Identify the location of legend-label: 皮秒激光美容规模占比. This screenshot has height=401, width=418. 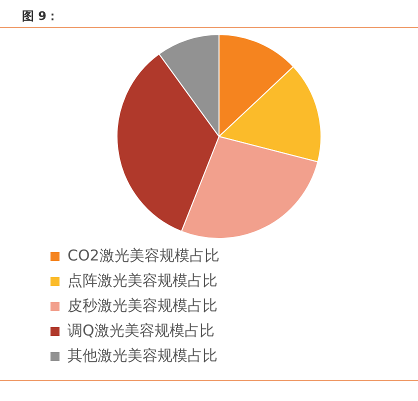
(143, 305).